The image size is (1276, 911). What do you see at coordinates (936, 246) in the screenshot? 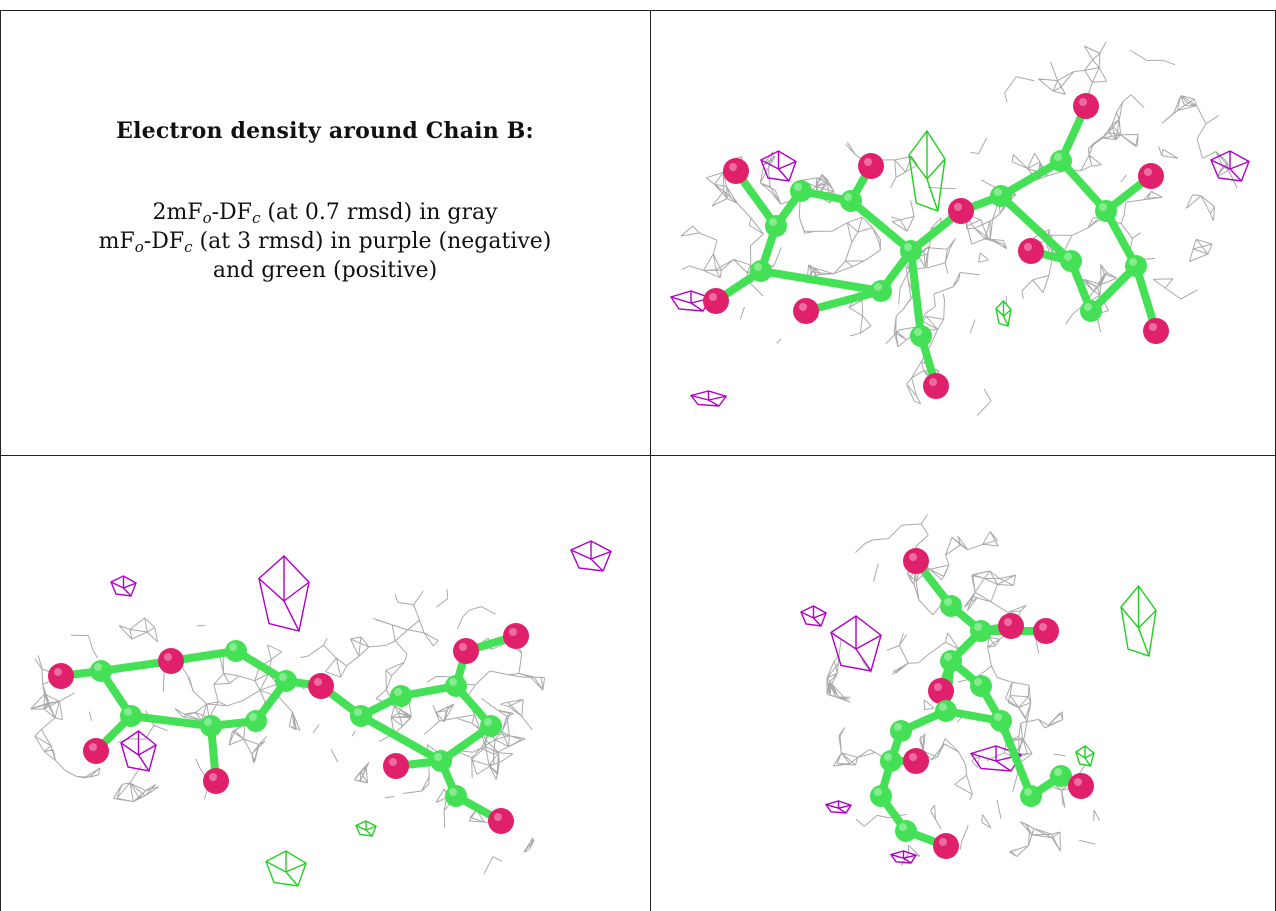
I see `ligand-model-top-right` at bounding box center [936, 246].